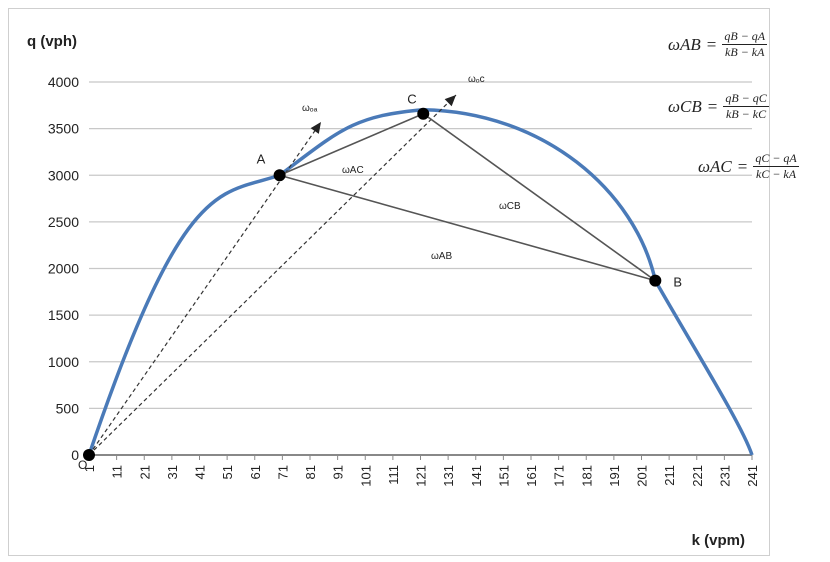 This screenshot has height=562, width=830. Describe the element at coordinates (746, 114) in the screenshot. I see `formula-cb-denominator: kB − kC` at that location.